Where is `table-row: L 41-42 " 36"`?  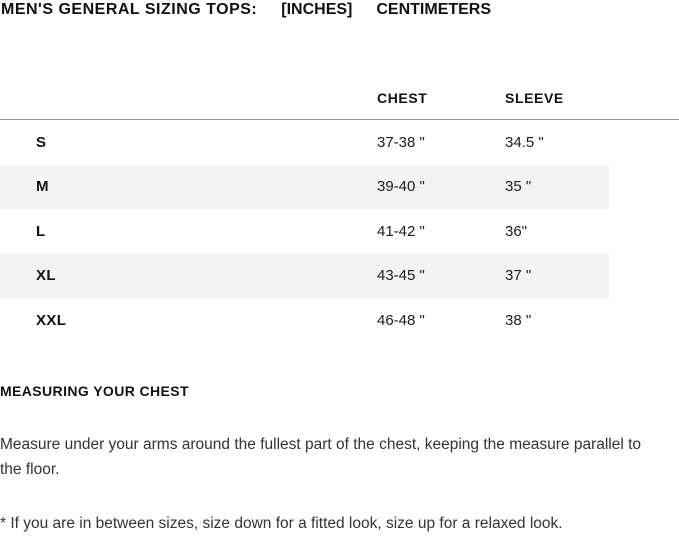 table-row: L 41-42 " 36" is located at coordinates (304, 231).